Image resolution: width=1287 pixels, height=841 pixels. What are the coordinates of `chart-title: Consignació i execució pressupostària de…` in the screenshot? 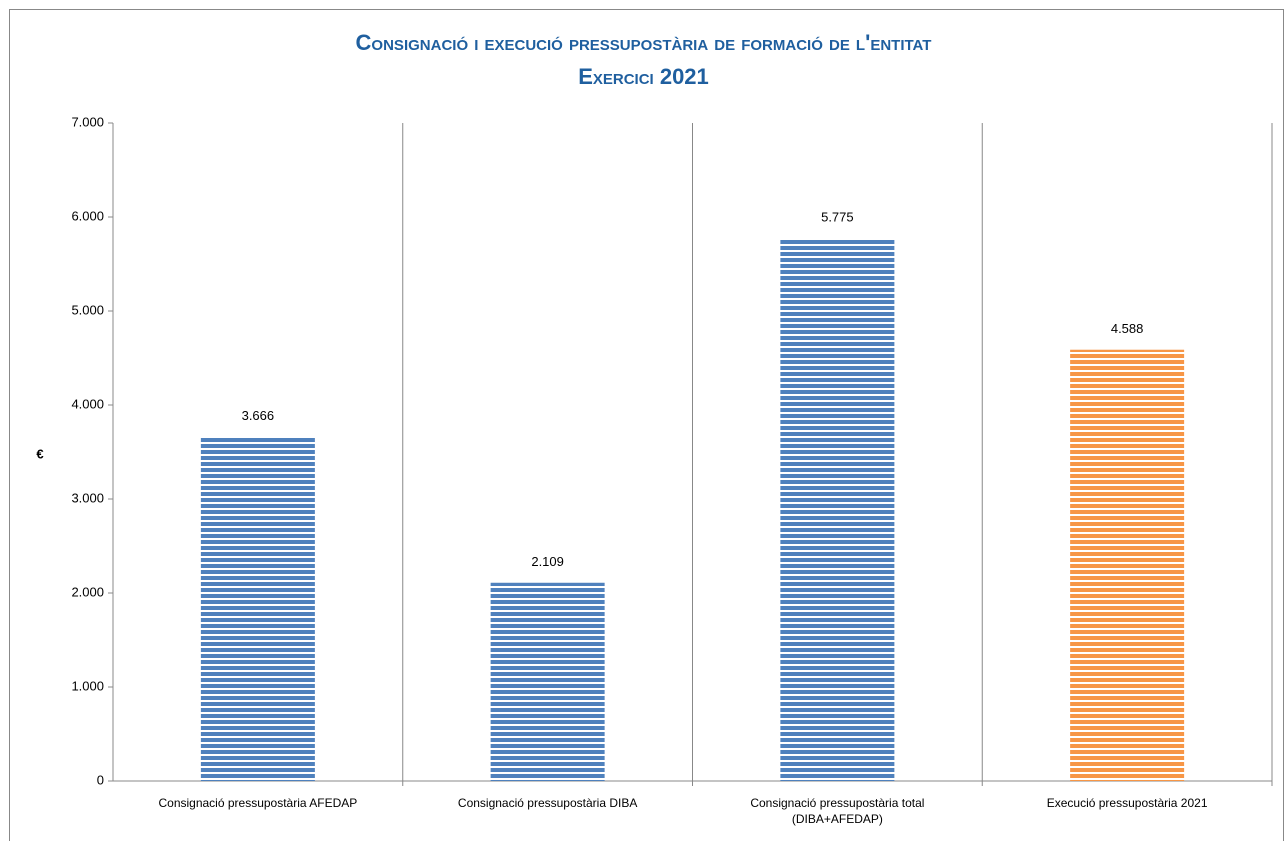 It's located at (643, 42).